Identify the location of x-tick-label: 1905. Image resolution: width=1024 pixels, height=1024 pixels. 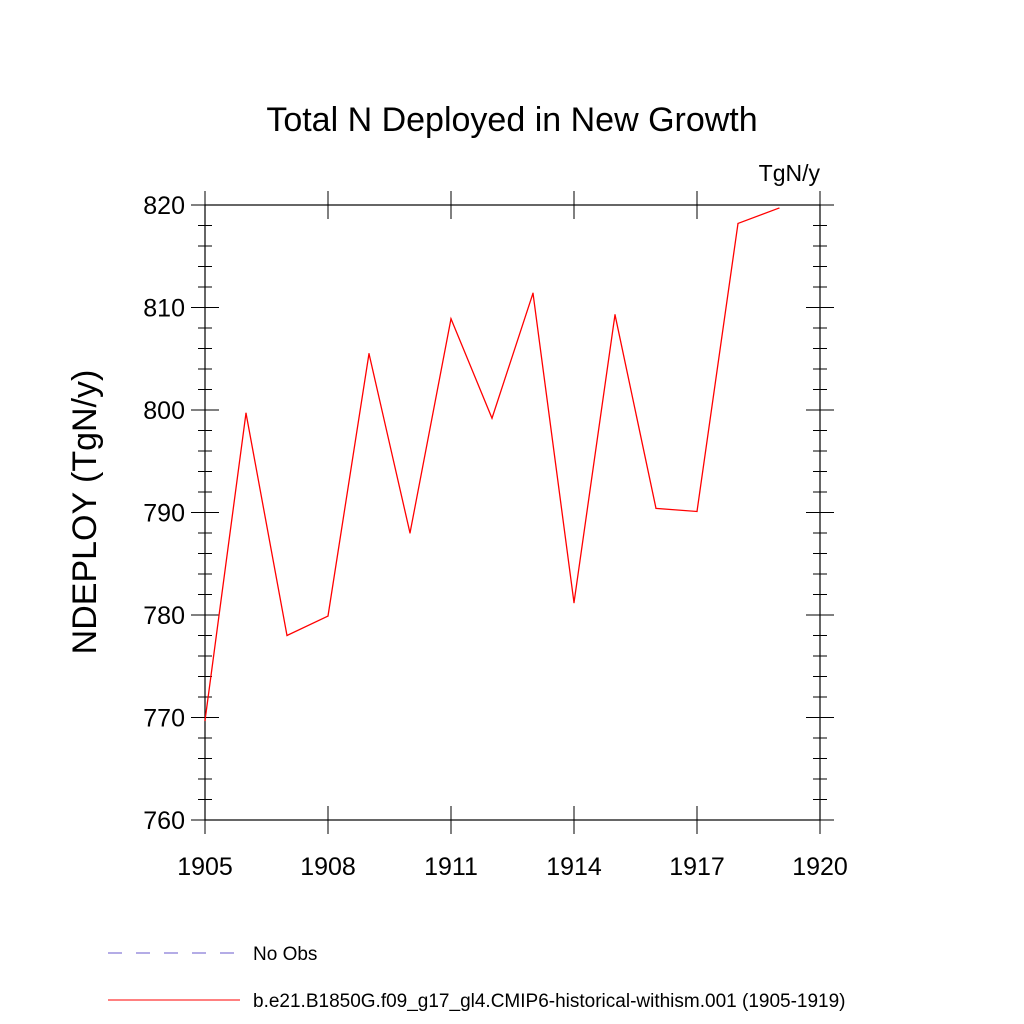
(205, 867).